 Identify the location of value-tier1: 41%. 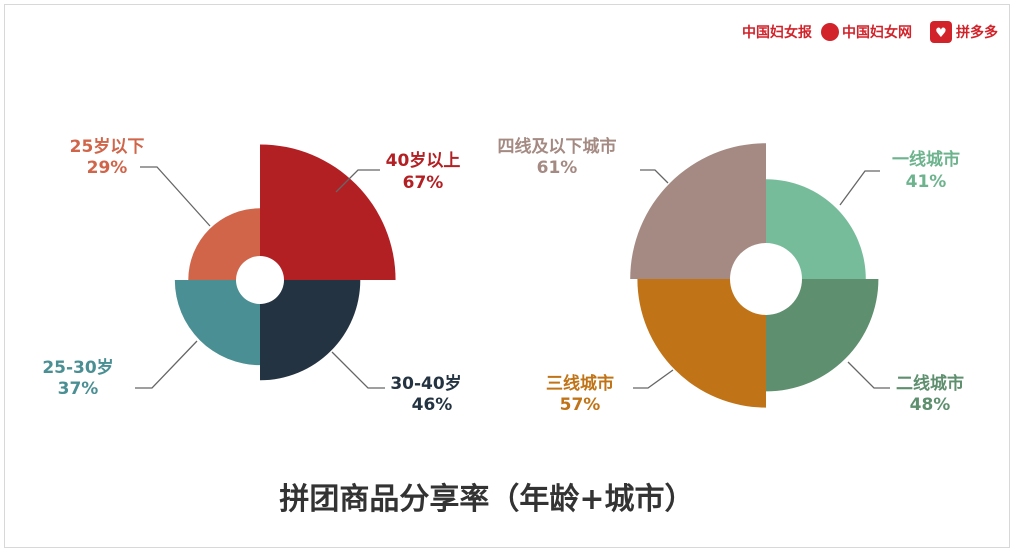
(926, 182).